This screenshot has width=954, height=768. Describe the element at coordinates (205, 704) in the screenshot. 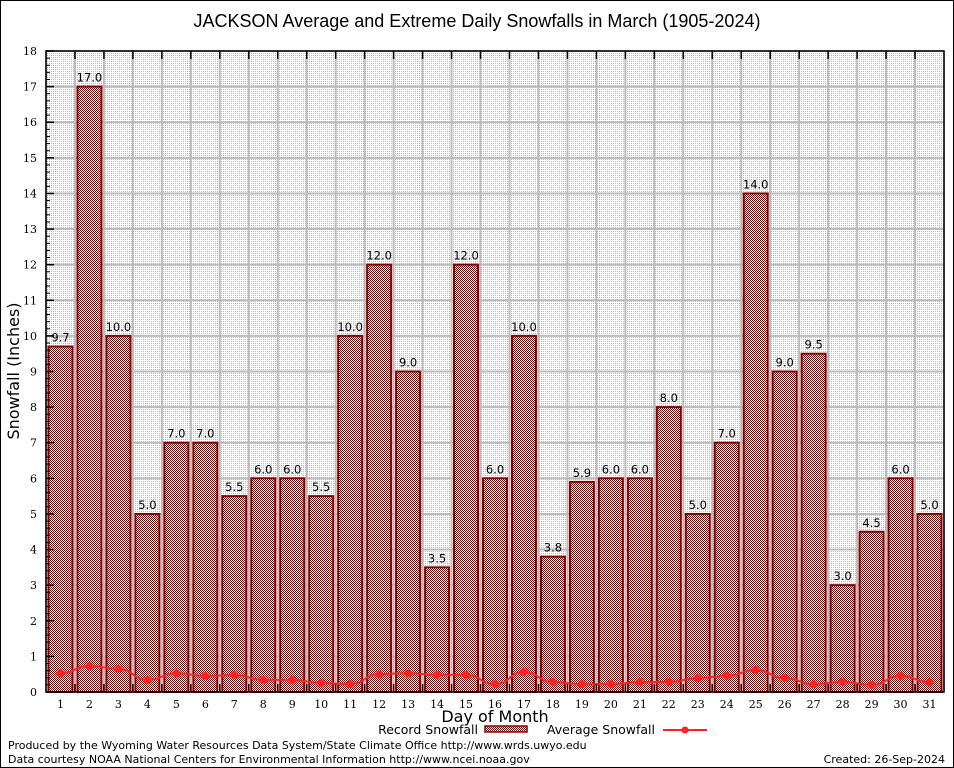

I see `x-tick-label: 6` at that location.